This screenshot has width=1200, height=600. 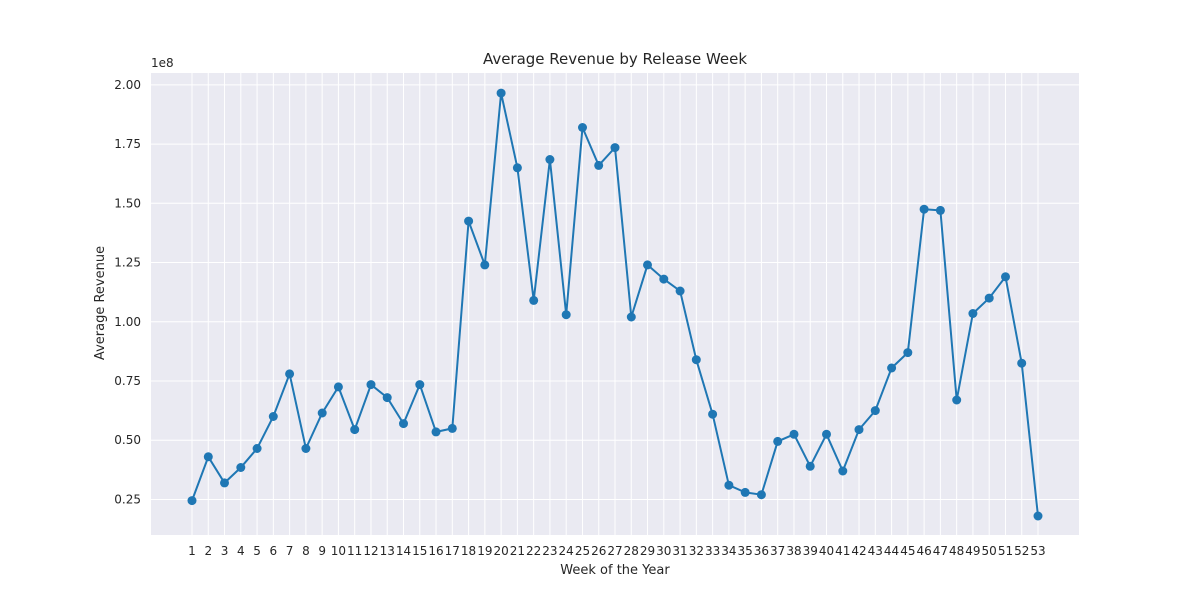 What do you see at coordinates (100, 303) in the screenshot?
I see `y-axis-title: Average Revenue` at bounding box center [100, 303].